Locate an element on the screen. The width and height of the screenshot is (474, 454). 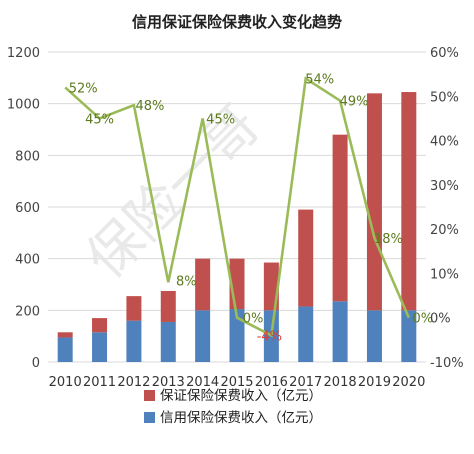
right-tick-label: 60% is located at coordinates (444, 53).